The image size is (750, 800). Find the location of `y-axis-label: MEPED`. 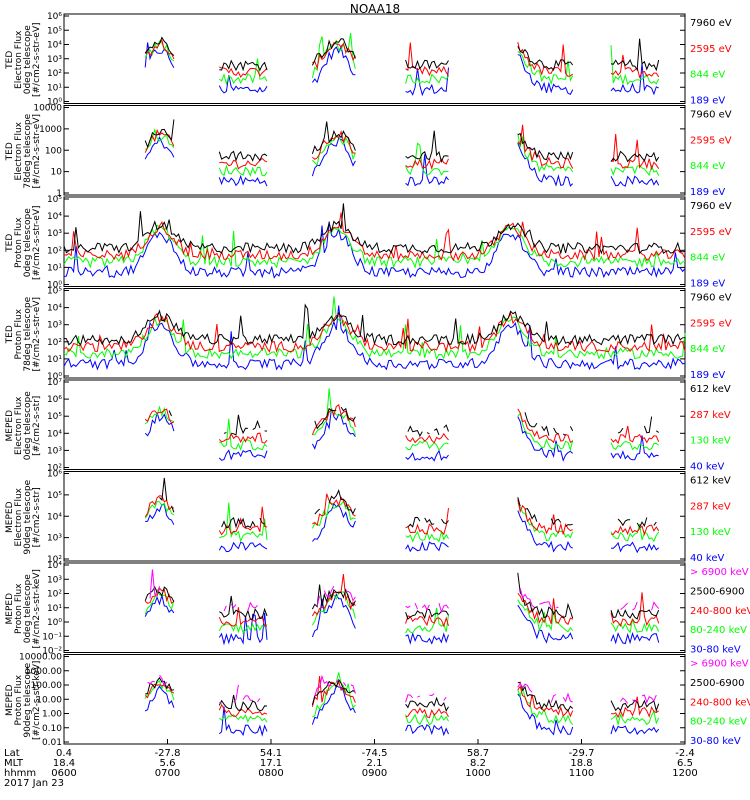

y-axis-label: MEPED is located at coordinates (10, 609).